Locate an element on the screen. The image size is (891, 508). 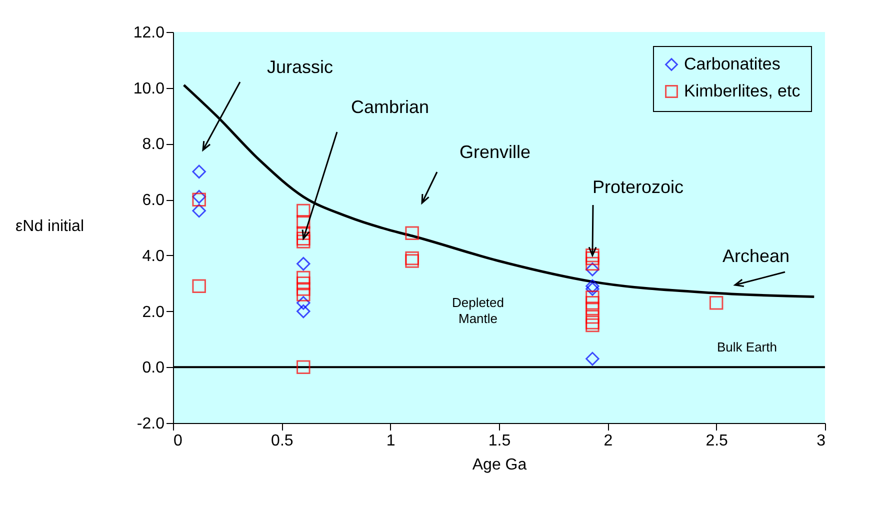
y-tick-label: 6.0 is located at coordinates (153, 201).